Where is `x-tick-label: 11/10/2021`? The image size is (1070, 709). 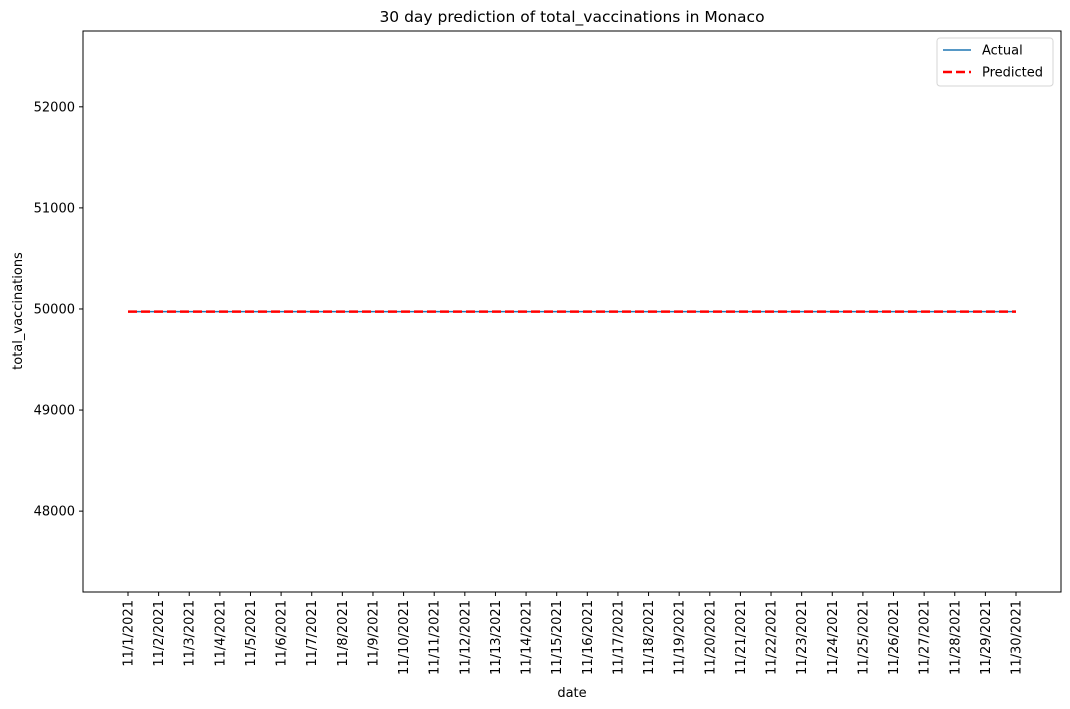 x-tick-label: 11/10/2021 is located at coordinates (404, 637).